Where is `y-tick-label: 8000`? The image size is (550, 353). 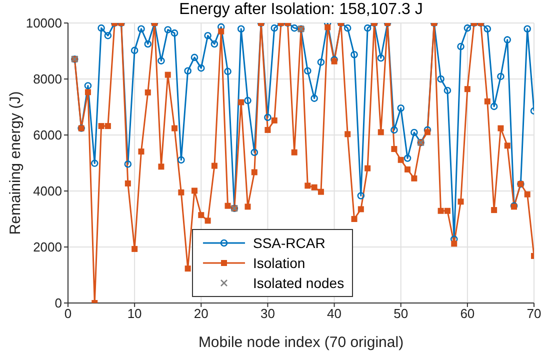
y-tick-label: 8000 is located at coordinates (47, 79).